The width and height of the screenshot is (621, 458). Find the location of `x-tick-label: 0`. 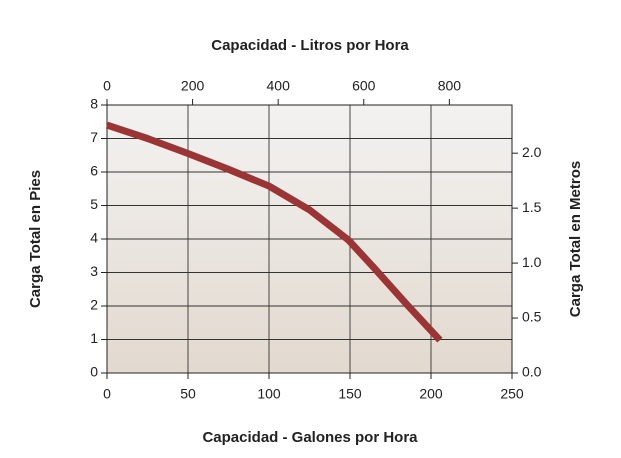

x-tick-label: 0 is located at coordinates (107, 394).